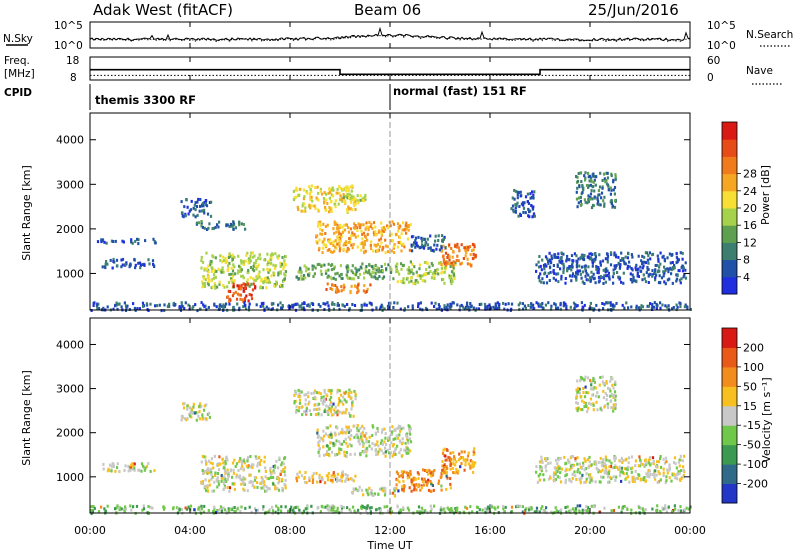 This screenshot has height=554, width=800. I want to click on power-ylabel: Slant Range [km], so click(26, 213).